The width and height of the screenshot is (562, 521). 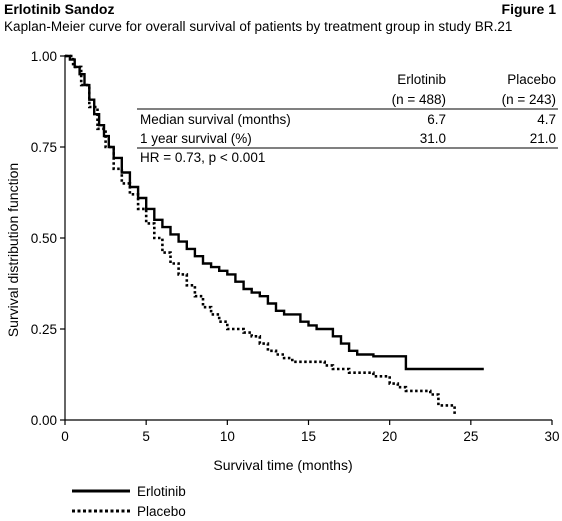 I want to click on legend: Erlotinib Placebo, so click(x=129, y=501).